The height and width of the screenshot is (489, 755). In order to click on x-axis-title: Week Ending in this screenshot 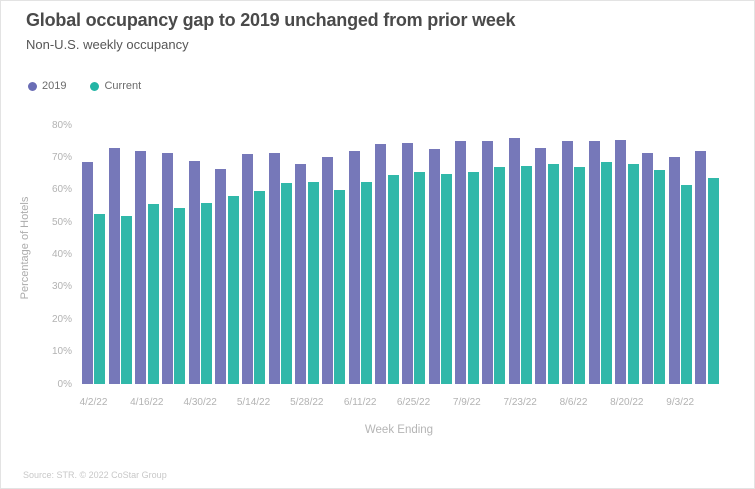, I will do `click(399, 430)`.